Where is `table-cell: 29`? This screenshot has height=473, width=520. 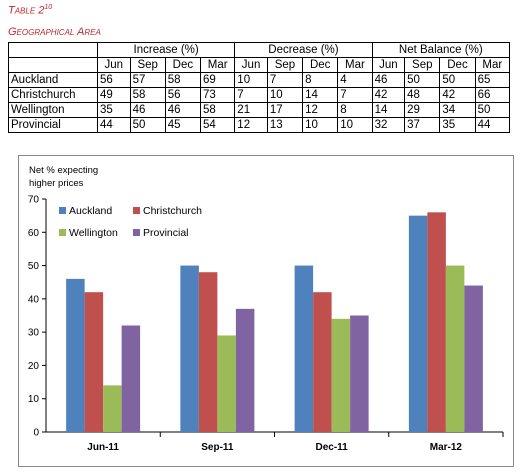
table-cell: 29 is located at coordinates (422, 110).